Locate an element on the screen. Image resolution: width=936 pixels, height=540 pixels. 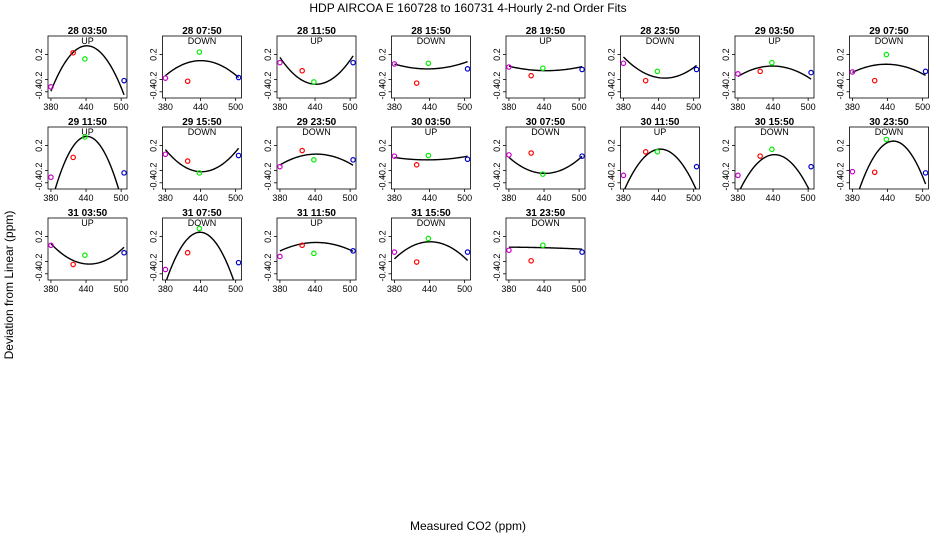
panel-title: 30 03:50 is located at coordinates (431, 122).